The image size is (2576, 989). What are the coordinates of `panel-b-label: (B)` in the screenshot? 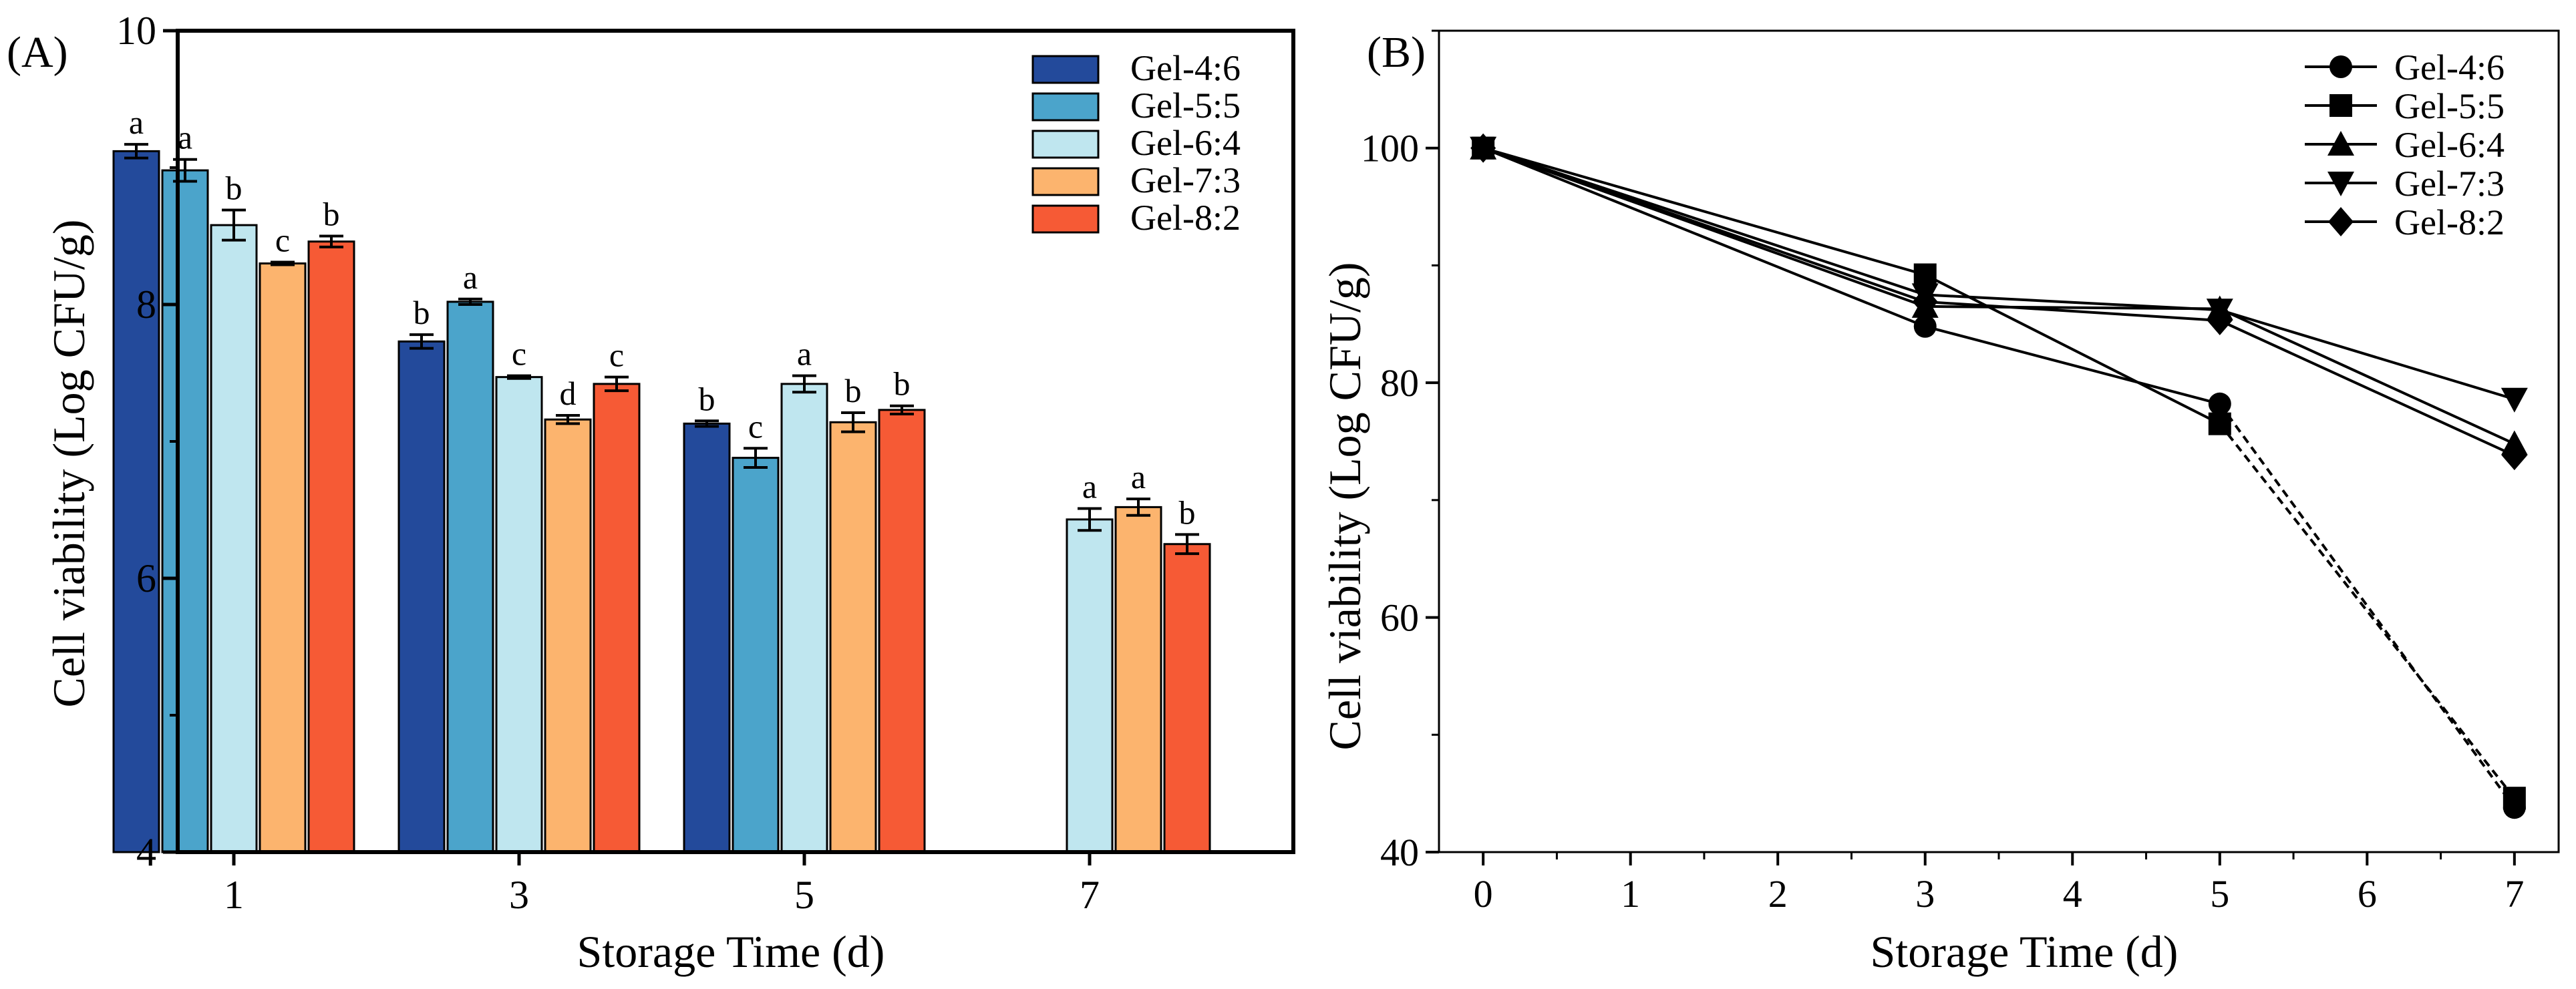 It's located at (1396, 52).